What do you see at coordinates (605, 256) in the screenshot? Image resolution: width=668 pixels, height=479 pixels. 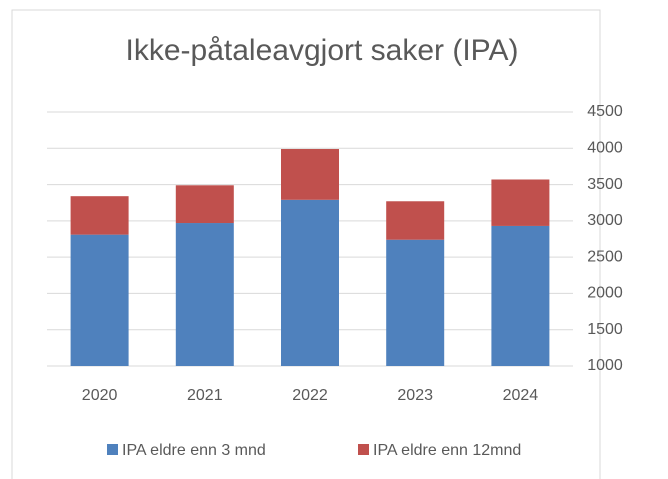 I see `y-tick-label: 2500` at bounding box center [605, 256].